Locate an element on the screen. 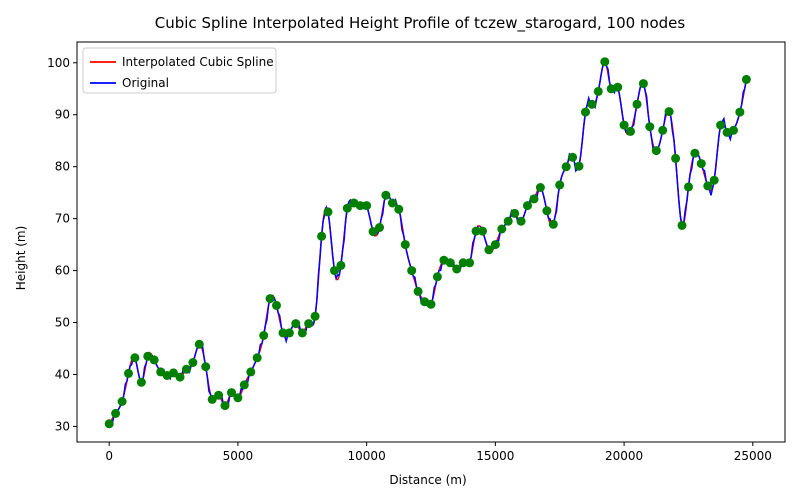 The width and height of the screenshot is (800, 500). y-tick-label: 50 is located at coordinates (62, 323).